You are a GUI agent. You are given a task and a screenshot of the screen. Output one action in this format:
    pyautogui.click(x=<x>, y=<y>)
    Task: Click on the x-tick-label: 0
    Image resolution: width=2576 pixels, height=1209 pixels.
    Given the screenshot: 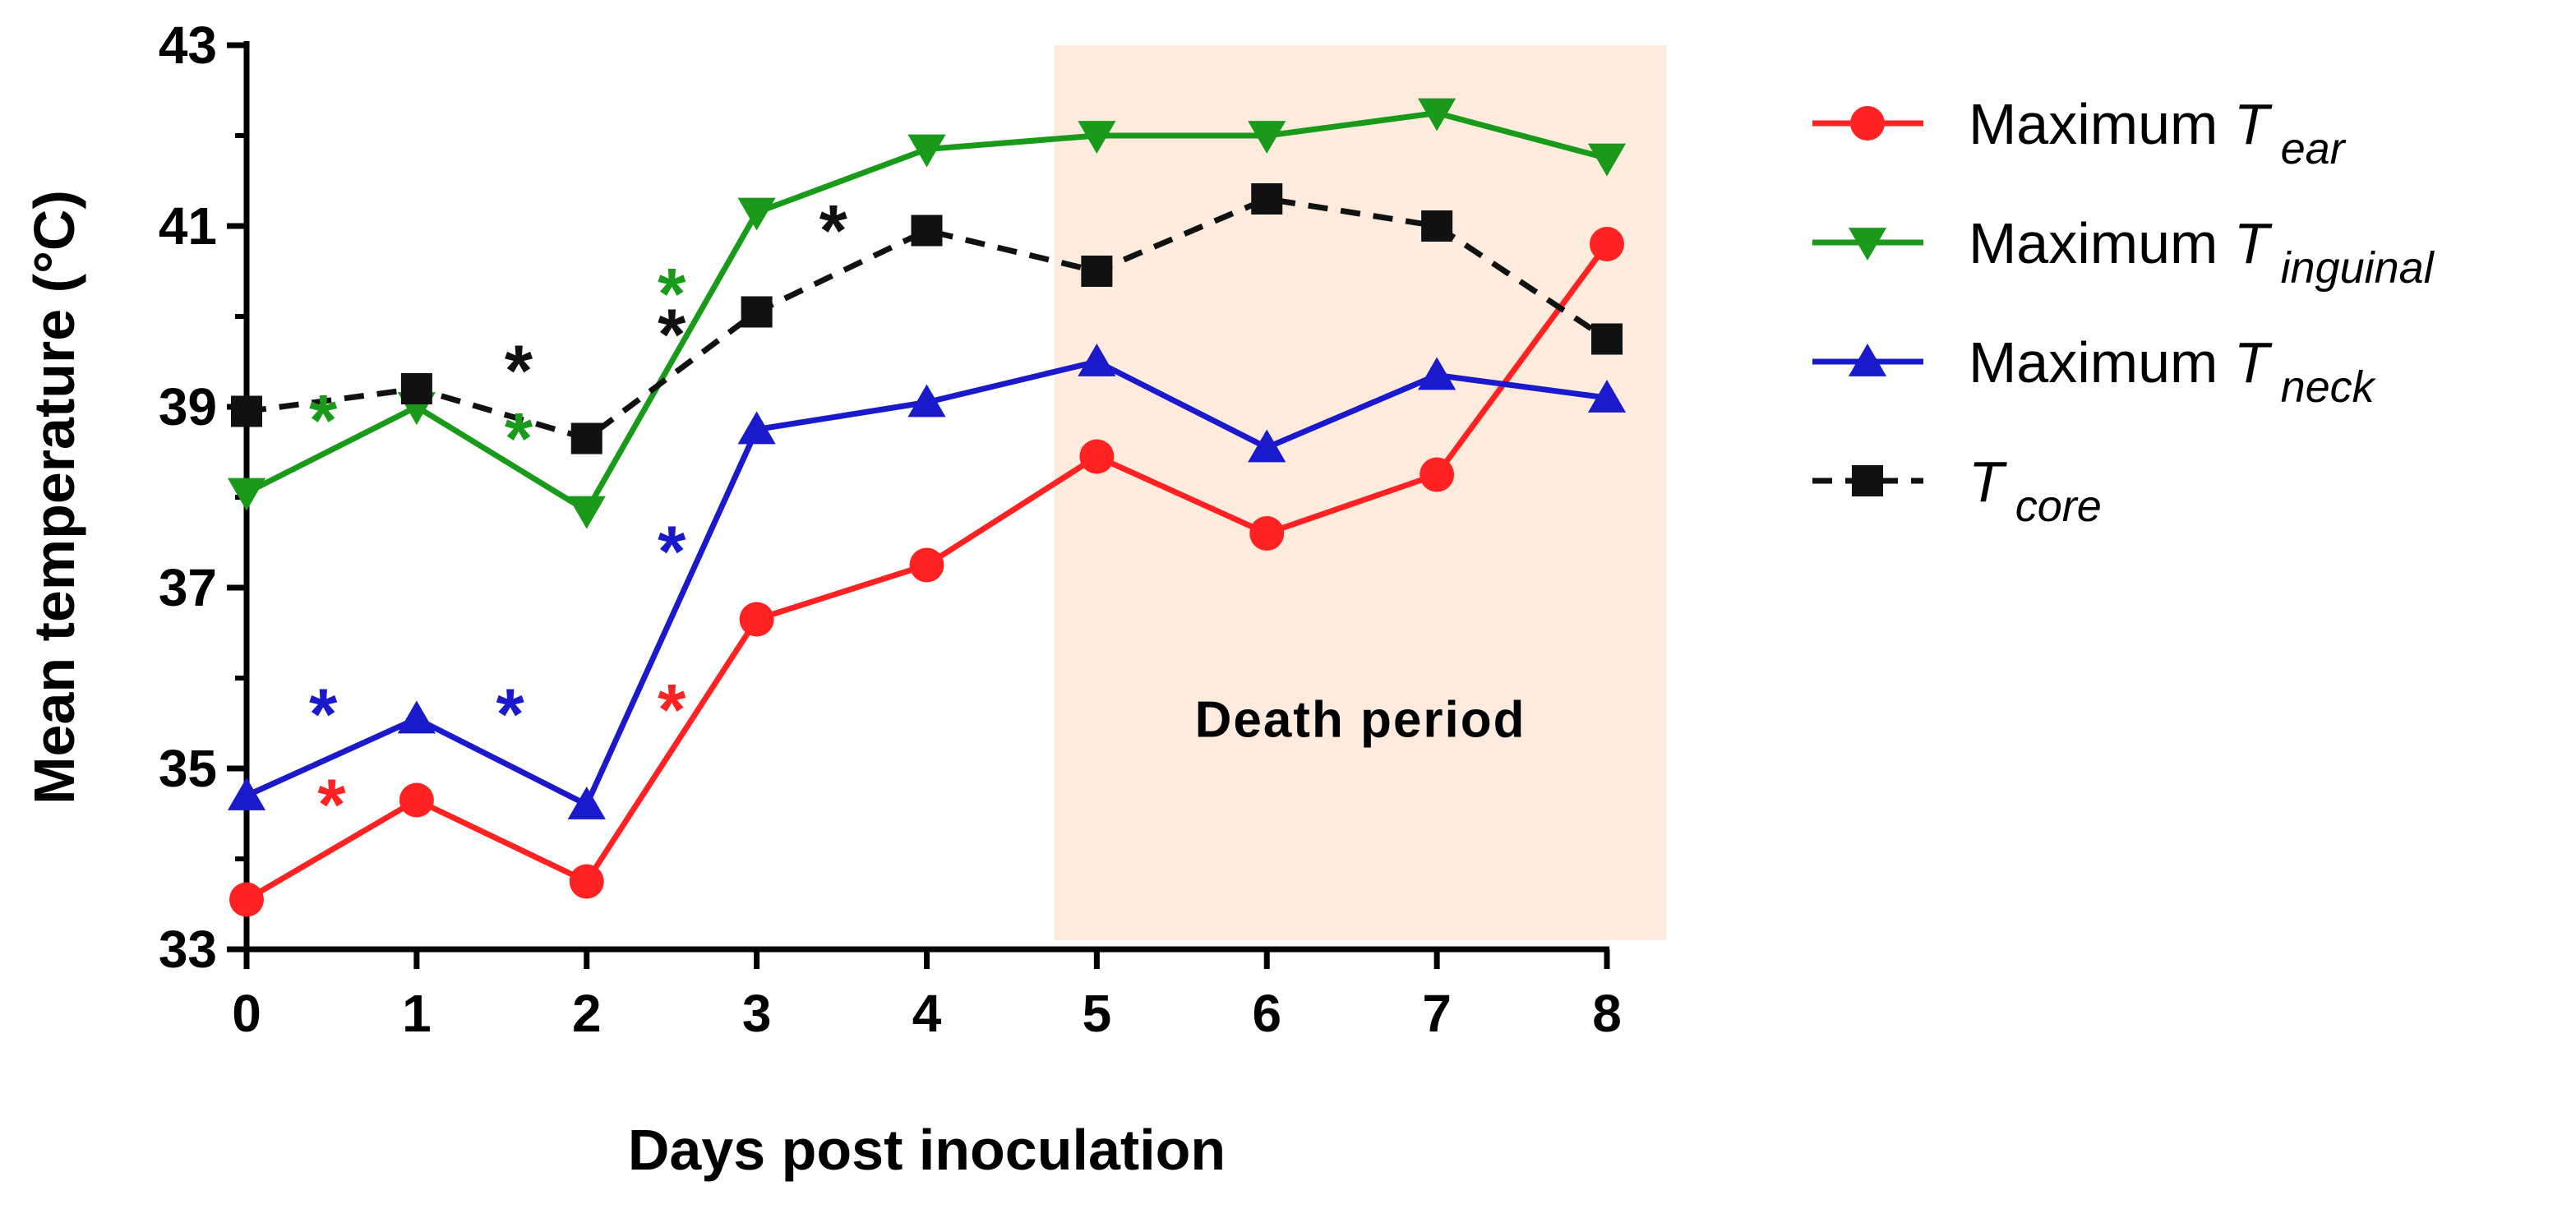 What is the action you would take?
    pyautogui.click(x=247, y=1013)
    